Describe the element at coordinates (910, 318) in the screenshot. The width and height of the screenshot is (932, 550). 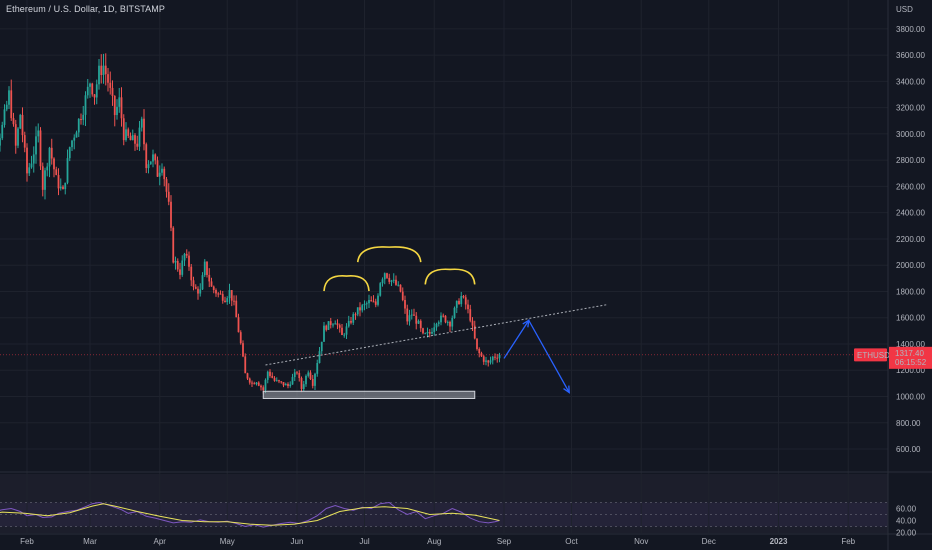
I see `price-tick-label: 1600.00` at that location.